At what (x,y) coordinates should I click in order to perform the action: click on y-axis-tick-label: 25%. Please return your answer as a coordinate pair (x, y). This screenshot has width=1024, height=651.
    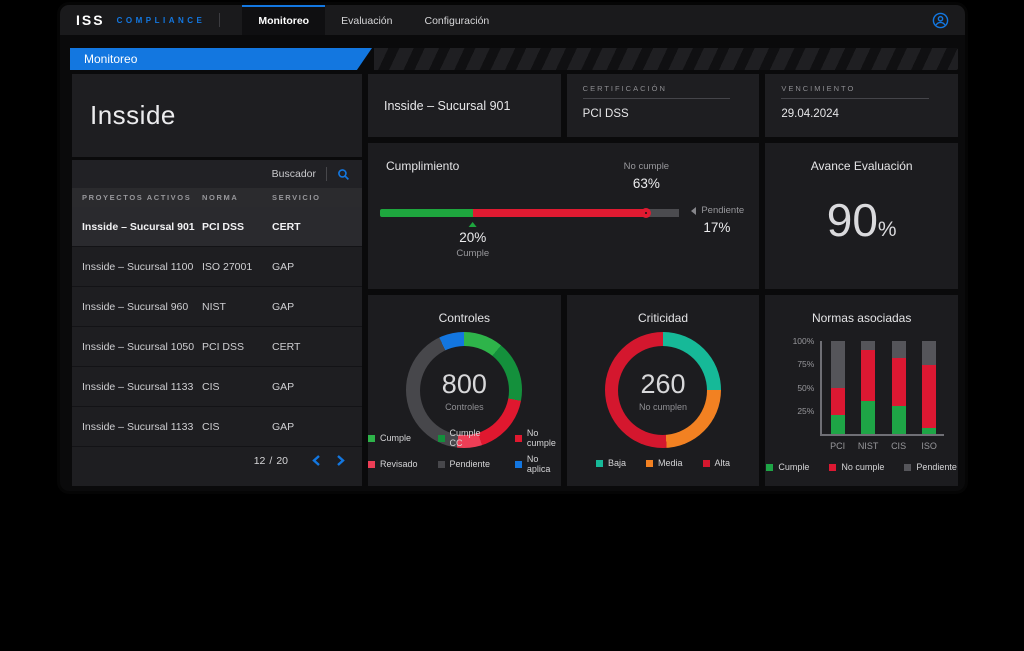
    Looking at the image, I should click on (806, 410).